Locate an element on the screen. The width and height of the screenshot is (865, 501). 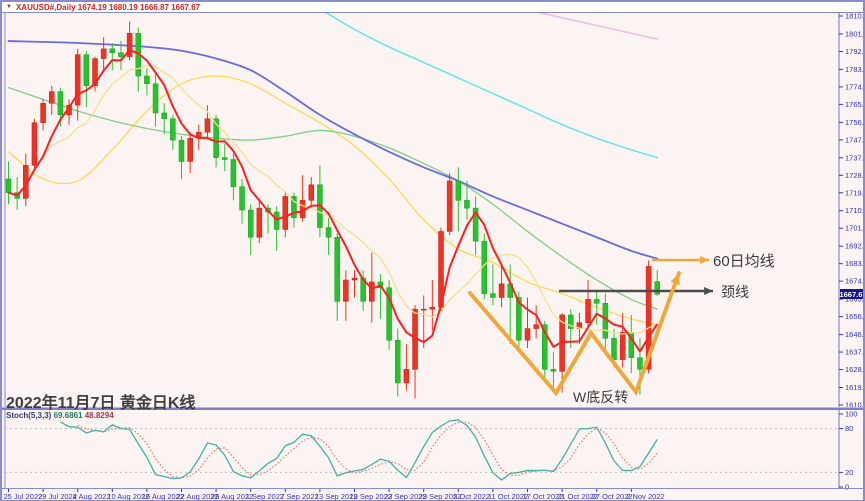
price-axis-label: 1683.40 is located at coordinates (855, 263).